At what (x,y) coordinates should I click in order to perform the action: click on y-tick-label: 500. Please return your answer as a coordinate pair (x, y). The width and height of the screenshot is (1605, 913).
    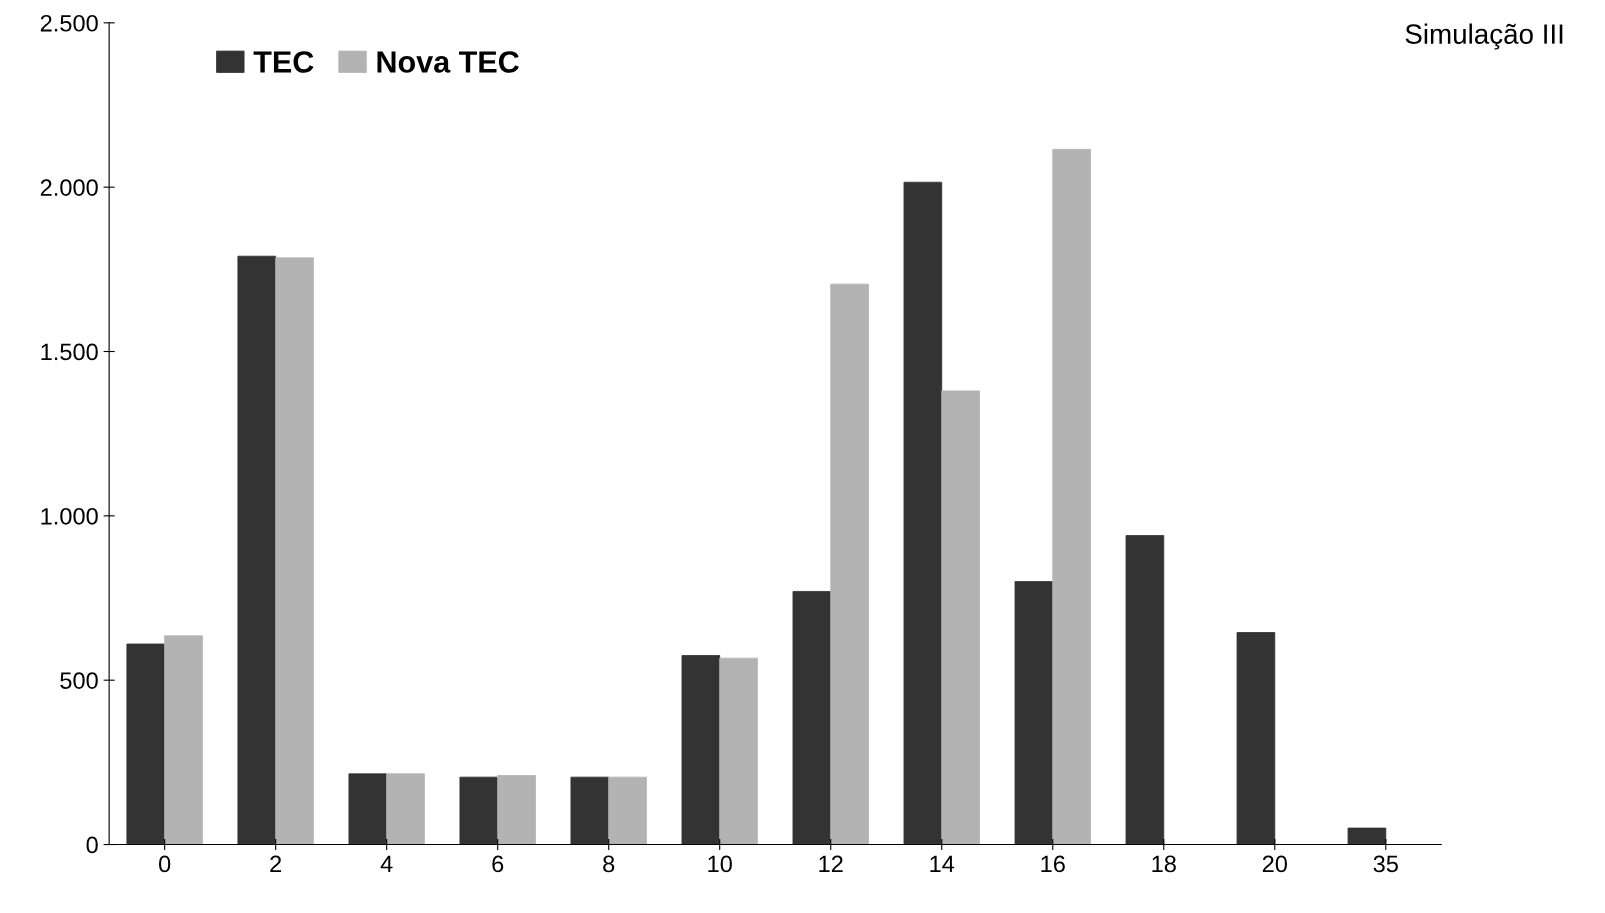
    Looking at the image, I should click on (79, 680).